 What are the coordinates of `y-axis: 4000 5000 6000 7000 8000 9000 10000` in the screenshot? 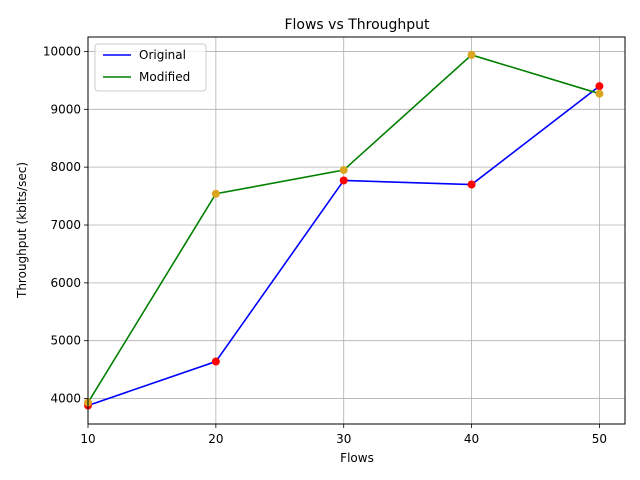 It's located at (65, 225).